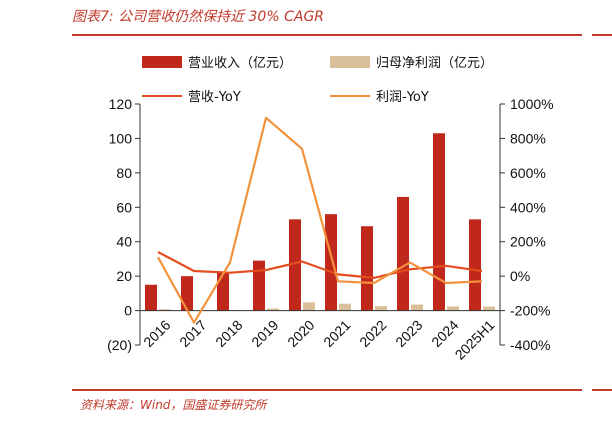  I want to click on category-label: 2018, so click(228, 333).